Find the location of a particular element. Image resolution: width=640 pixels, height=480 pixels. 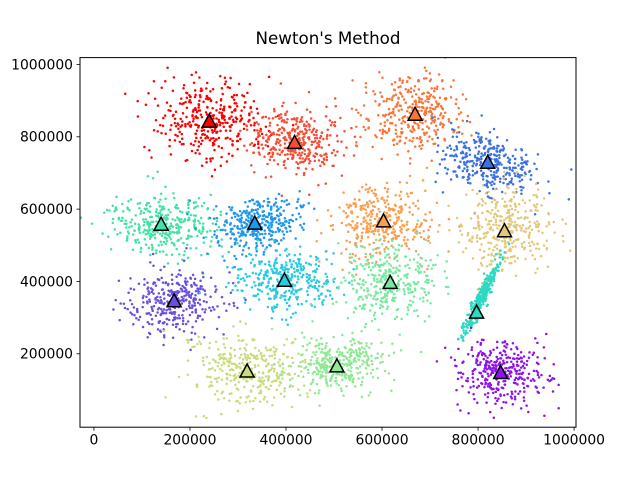

chart-title: Newton's Method is located at coordinates (328, 38).